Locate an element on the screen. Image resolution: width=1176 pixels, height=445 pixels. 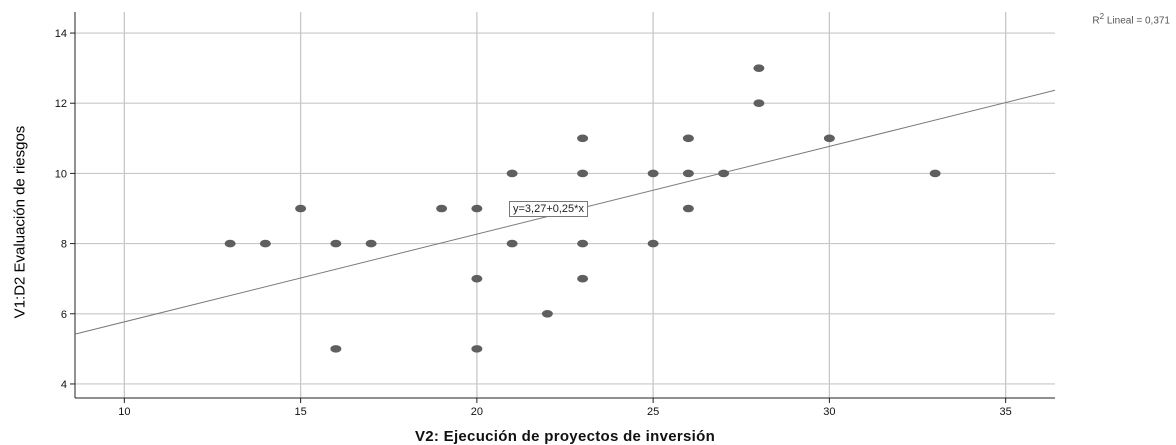
x-tick-labels: 10 15 20 25 30 35 is located at coordinates (565, 412).